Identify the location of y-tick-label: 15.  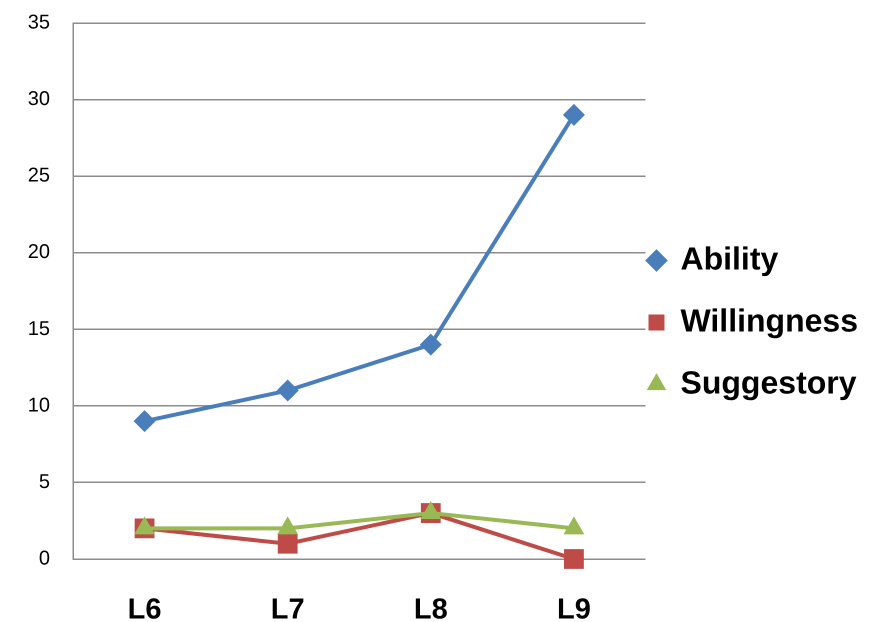
(39, 329).